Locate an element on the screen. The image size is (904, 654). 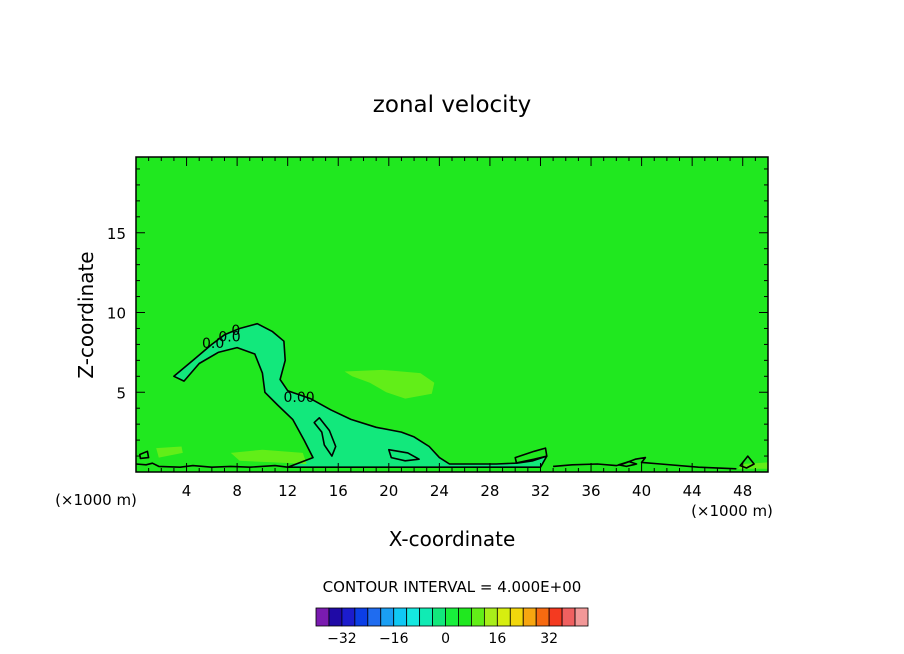
colorbar-tick-label: −32 is located at coordinates (342, 639).